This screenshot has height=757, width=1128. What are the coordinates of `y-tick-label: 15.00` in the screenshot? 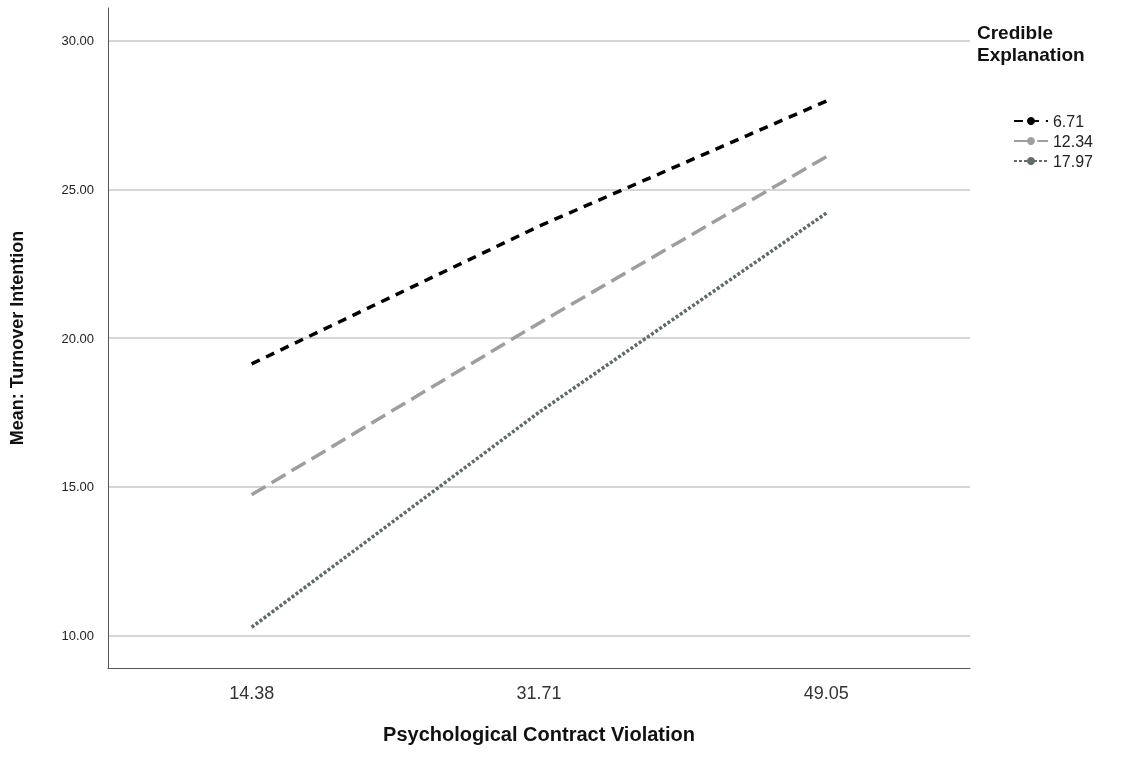 It's located at (77, 487).